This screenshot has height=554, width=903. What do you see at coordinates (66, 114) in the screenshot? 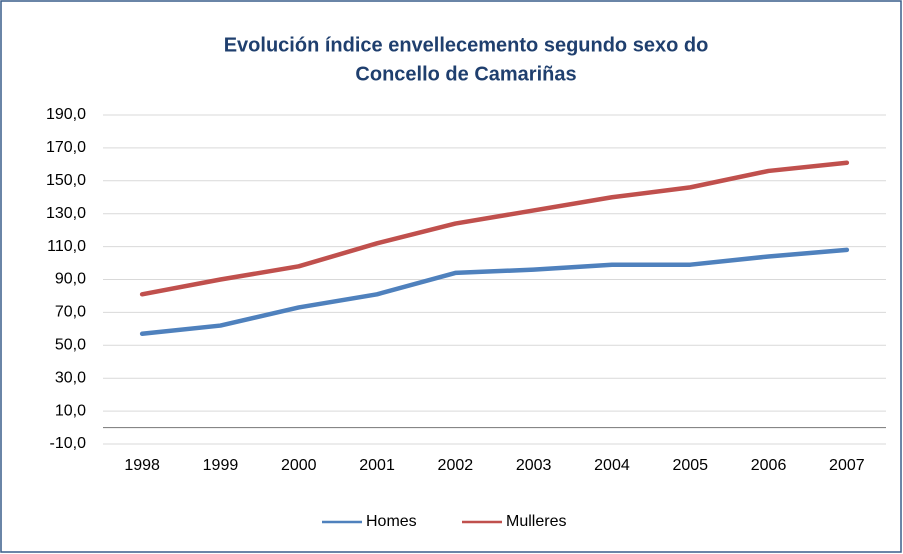
I see `y-tick-label: 190,0` at bounding box center [66, 114].